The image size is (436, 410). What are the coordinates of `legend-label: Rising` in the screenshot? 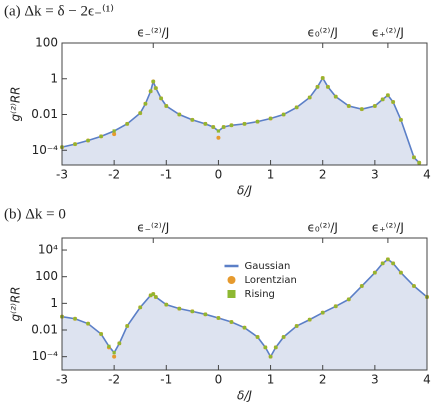 It's located at (260, 294).